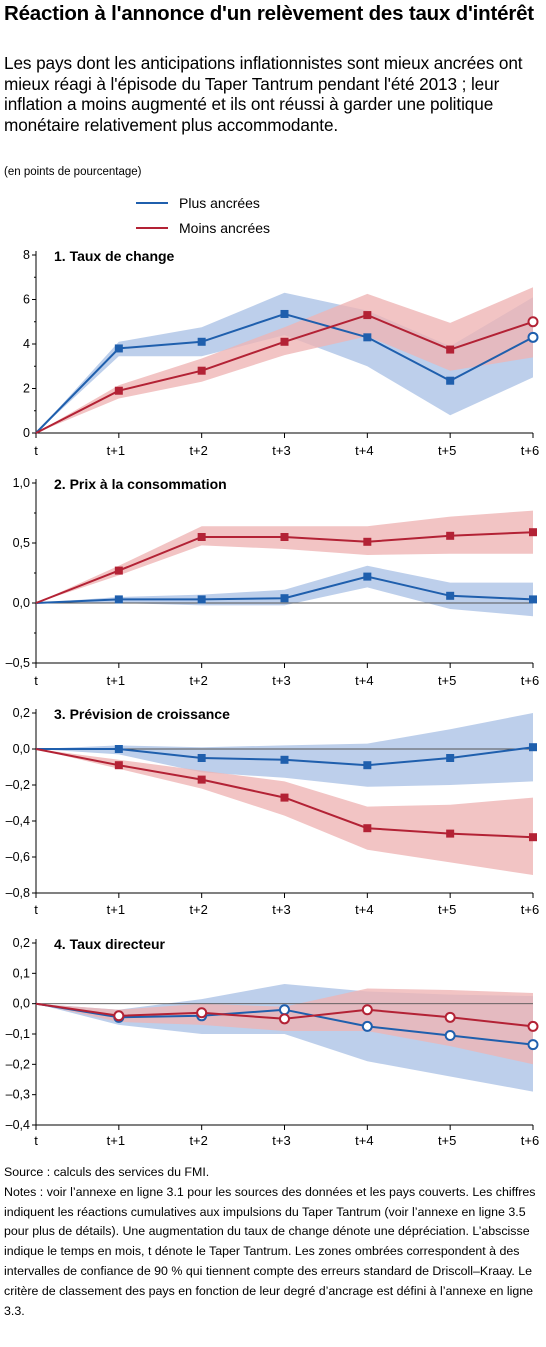 The width and height of the screenshot is (546, 1347). Describe the element at coordinates (447, 1140) in the screenshot. I see `chart-4-x-tick-label-5: t+5` at that location.